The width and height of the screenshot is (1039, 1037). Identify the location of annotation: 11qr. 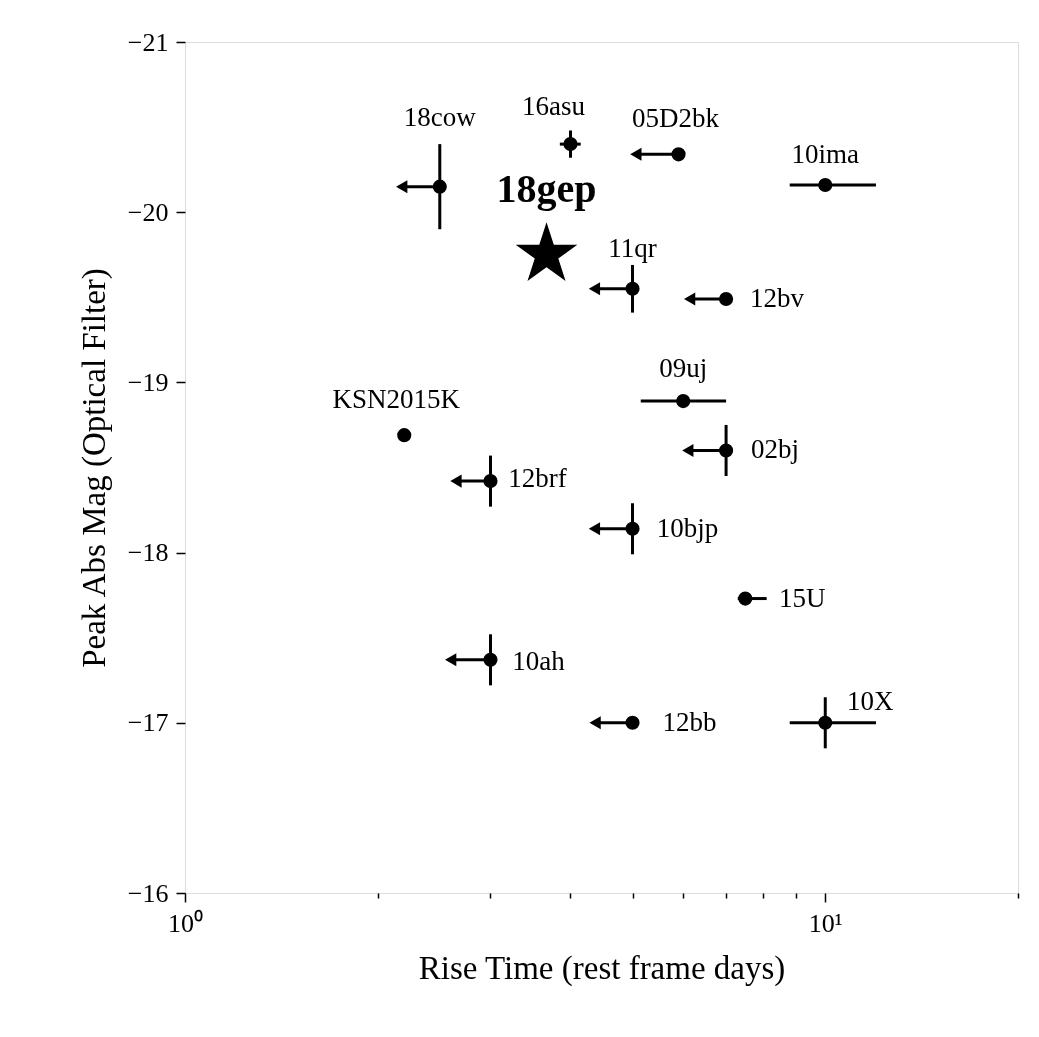
(632, 247).